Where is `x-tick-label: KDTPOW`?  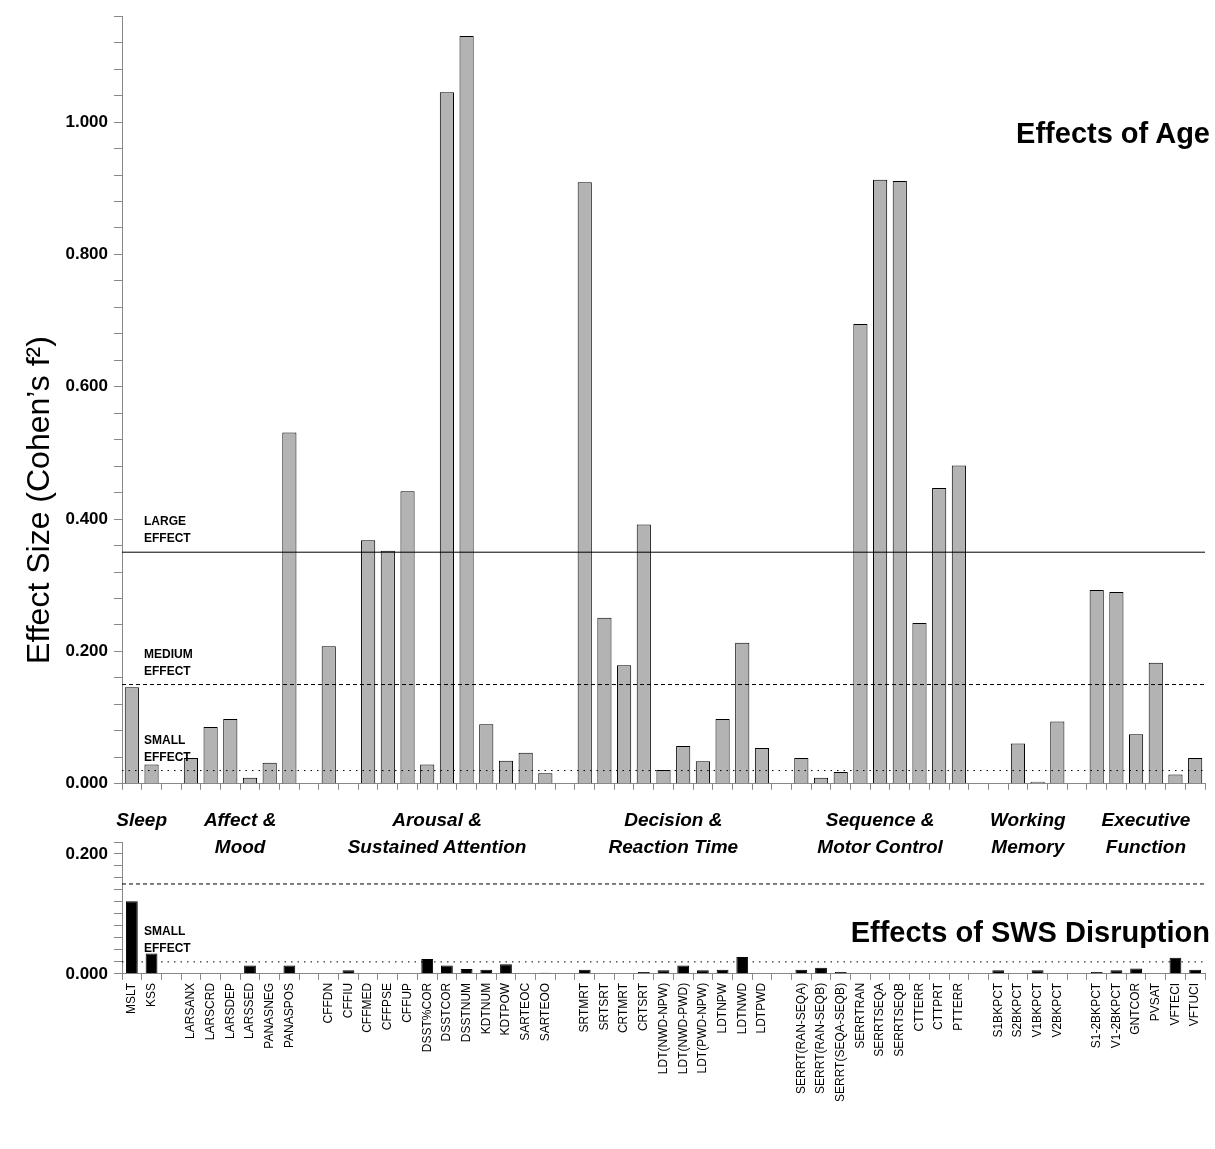 x-tick-label: KDTPOW is located at coordinates (505, 1009).